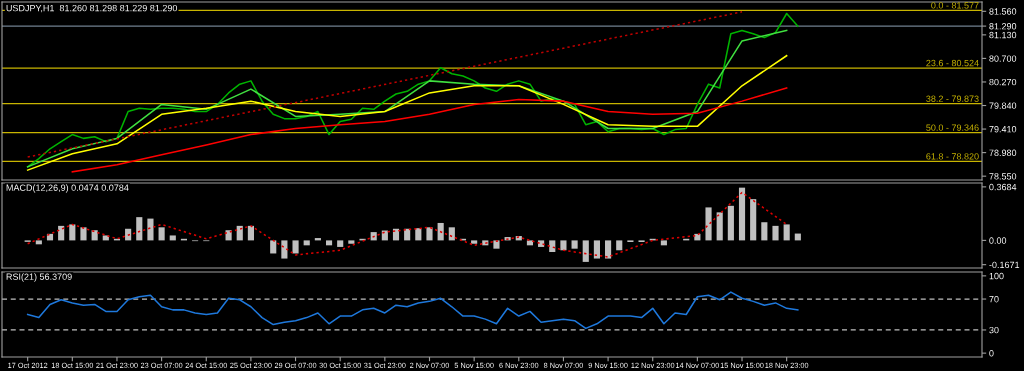  I want to click on y-tick-label: -0.1671, so click(1004, 265).